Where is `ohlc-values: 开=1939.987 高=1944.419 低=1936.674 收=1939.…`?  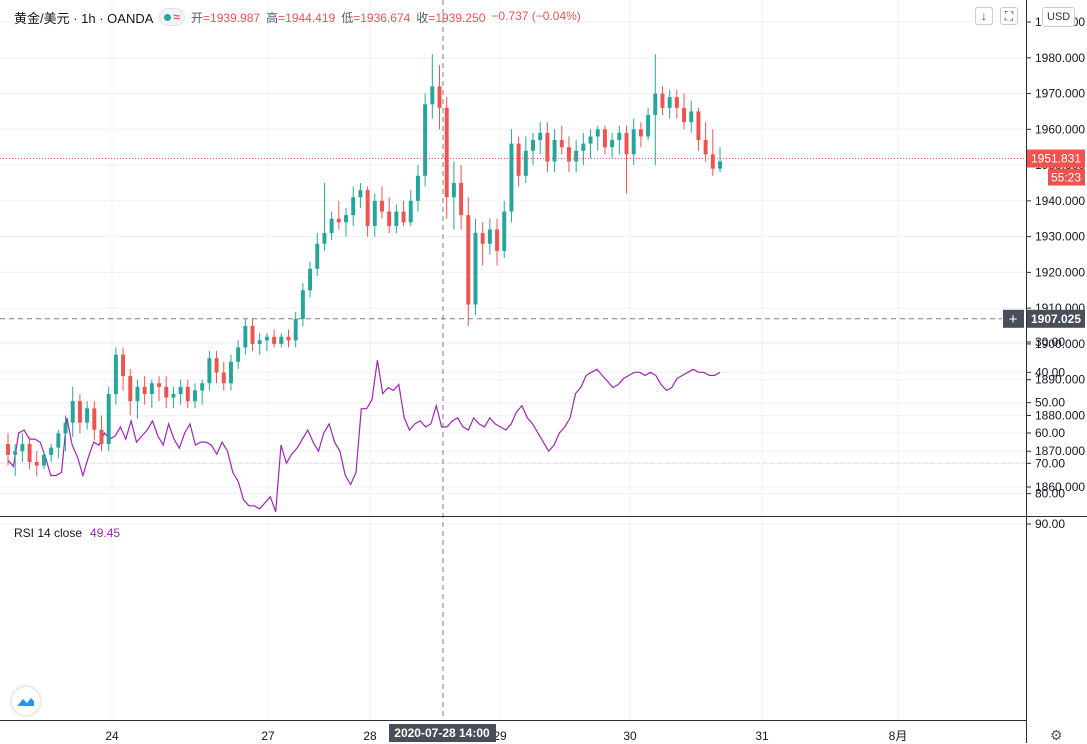 ohlc-values: 开=1939.987 高=1944.419 低=1936.674 收=1939.… is located at coordinates (386, 16).